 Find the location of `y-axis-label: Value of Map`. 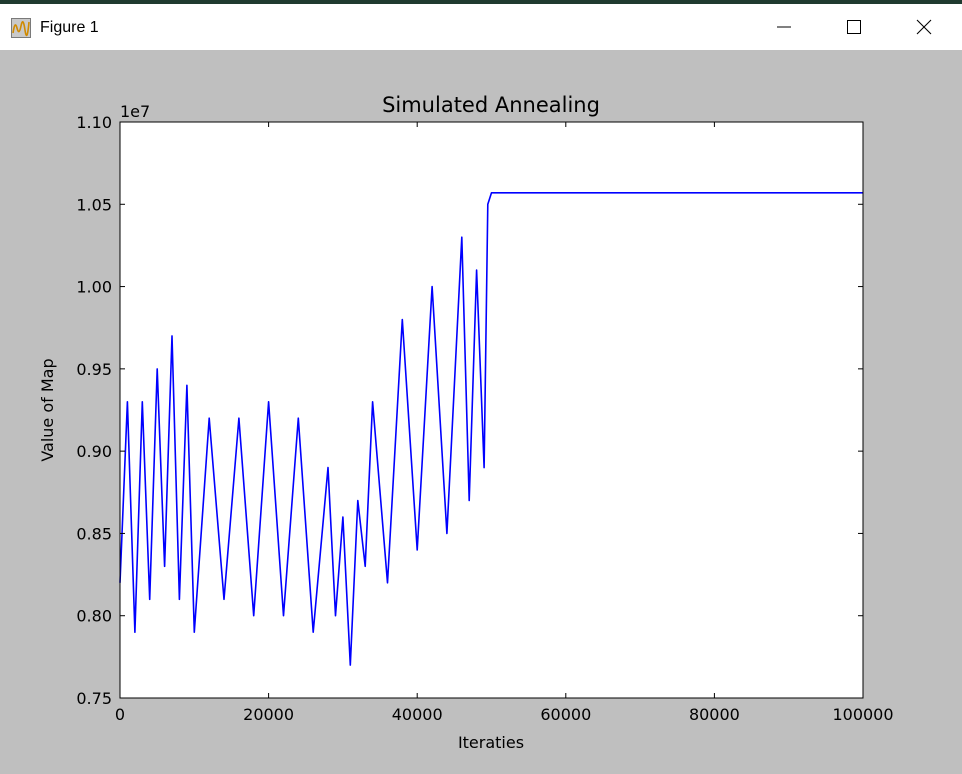

y-axis-label: Value of Map is located at coordinates (47, 409).